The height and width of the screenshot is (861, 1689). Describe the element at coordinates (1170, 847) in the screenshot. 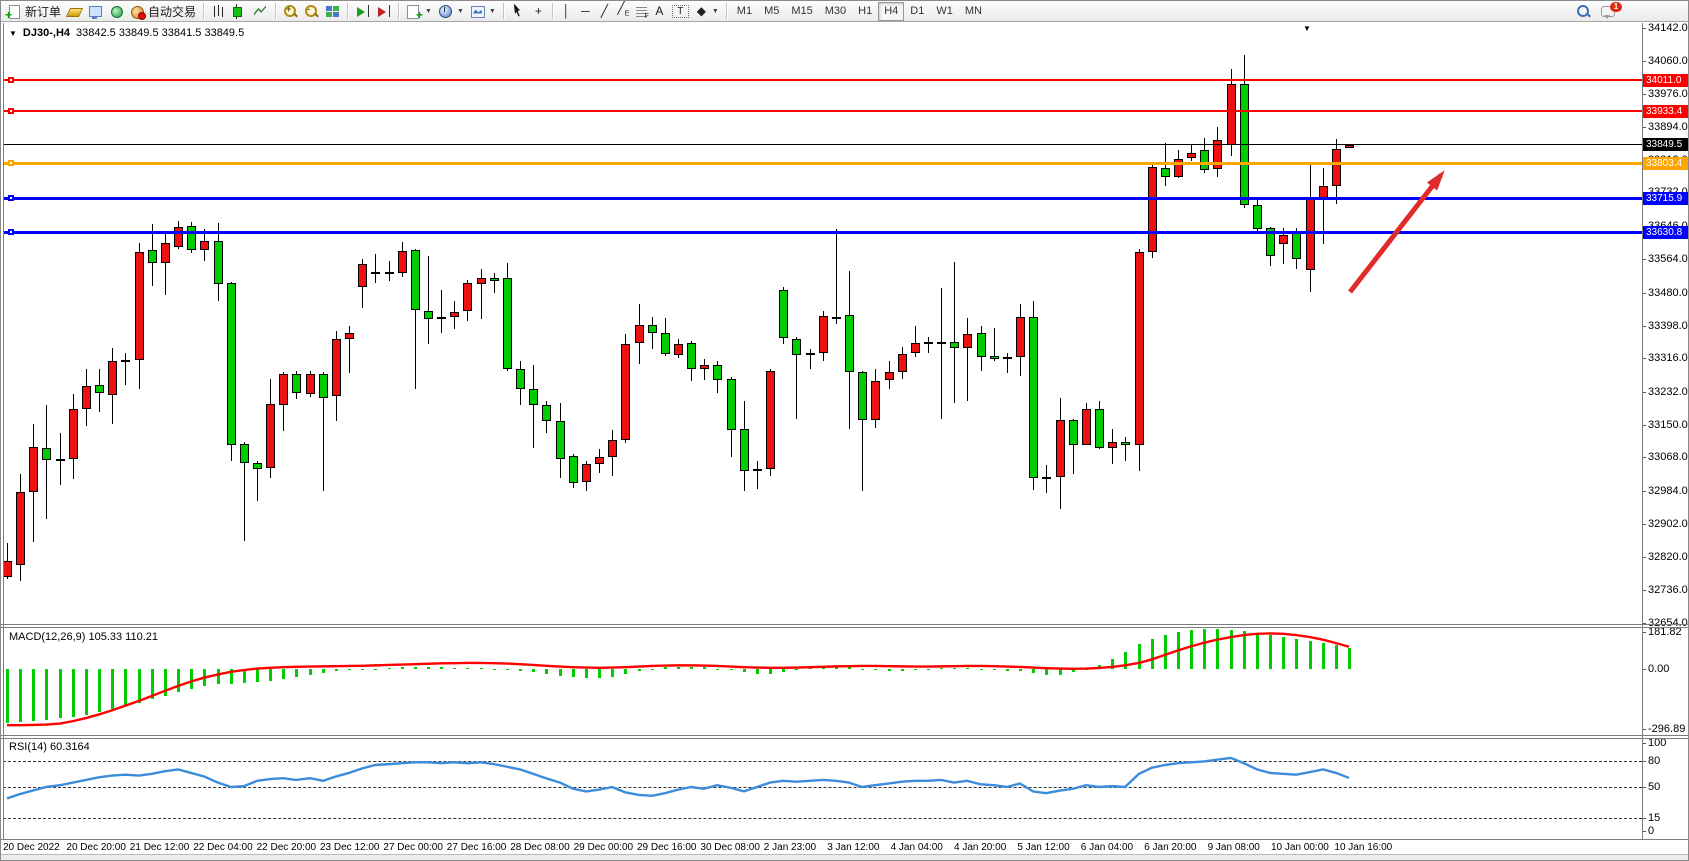

I see `time-axis-label: 6 Jan 20:00` at that location.